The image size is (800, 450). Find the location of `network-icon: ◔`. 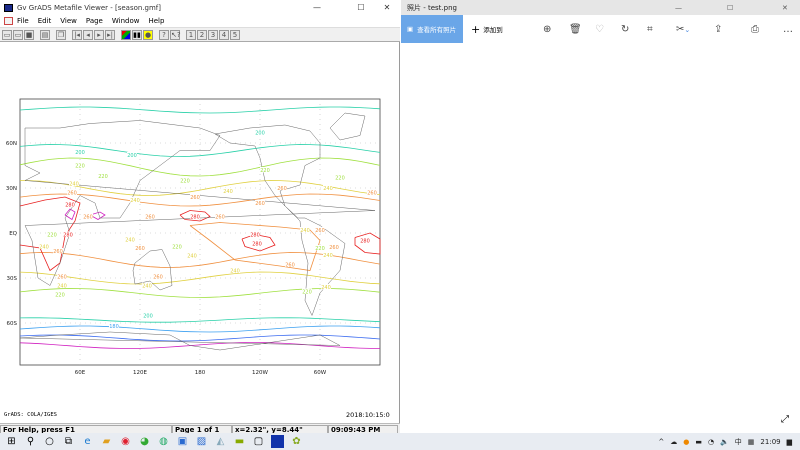

network-icon: ◔ is located at coordinates (711, 441).